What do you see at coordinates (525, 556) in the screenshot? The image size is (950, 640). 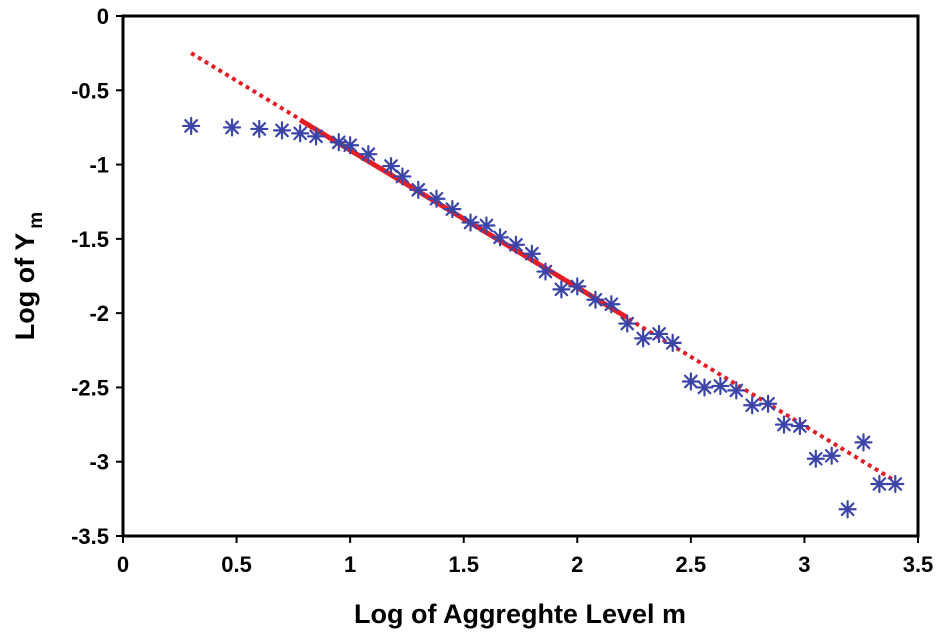 I see `x-axis-ticks: 0 0.5 1 1.5 2 2.5 3 3.5` at bounding box center [525, 556].